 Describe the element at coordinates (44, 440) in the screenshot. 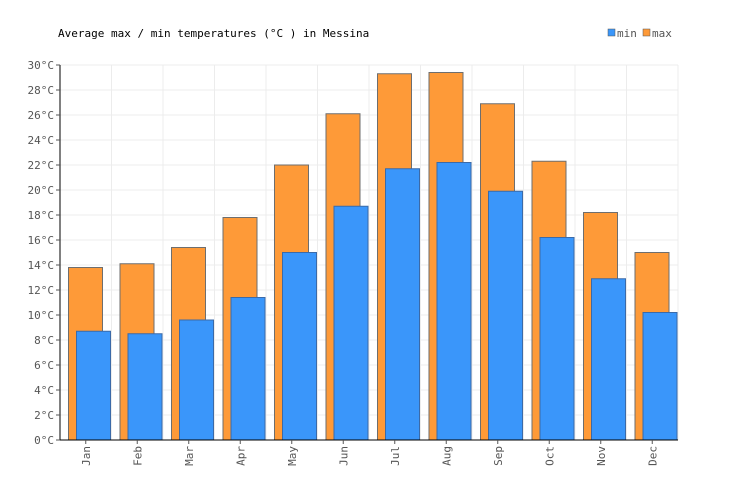

I see `y-tick-label: 0°C` at that location.